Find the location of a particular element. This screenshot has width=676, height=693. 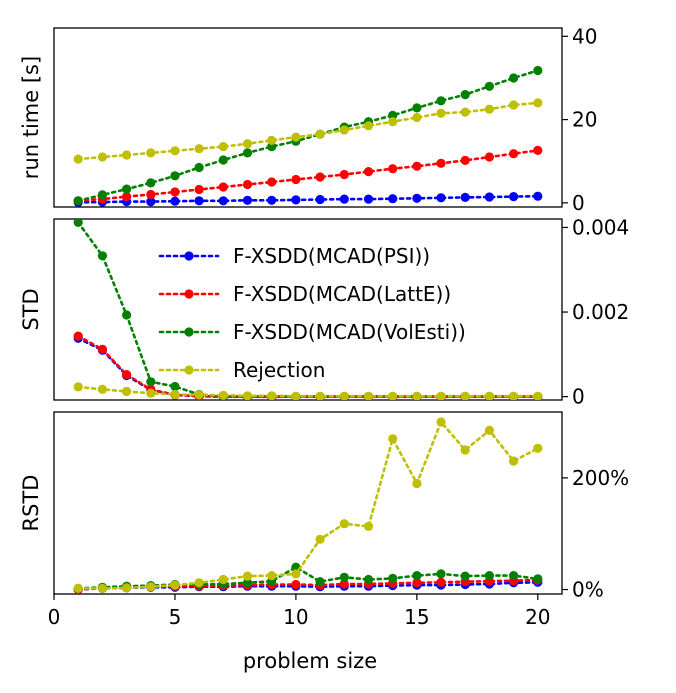

y-tick-label: 0.004 is located at coordinates (600, 227).